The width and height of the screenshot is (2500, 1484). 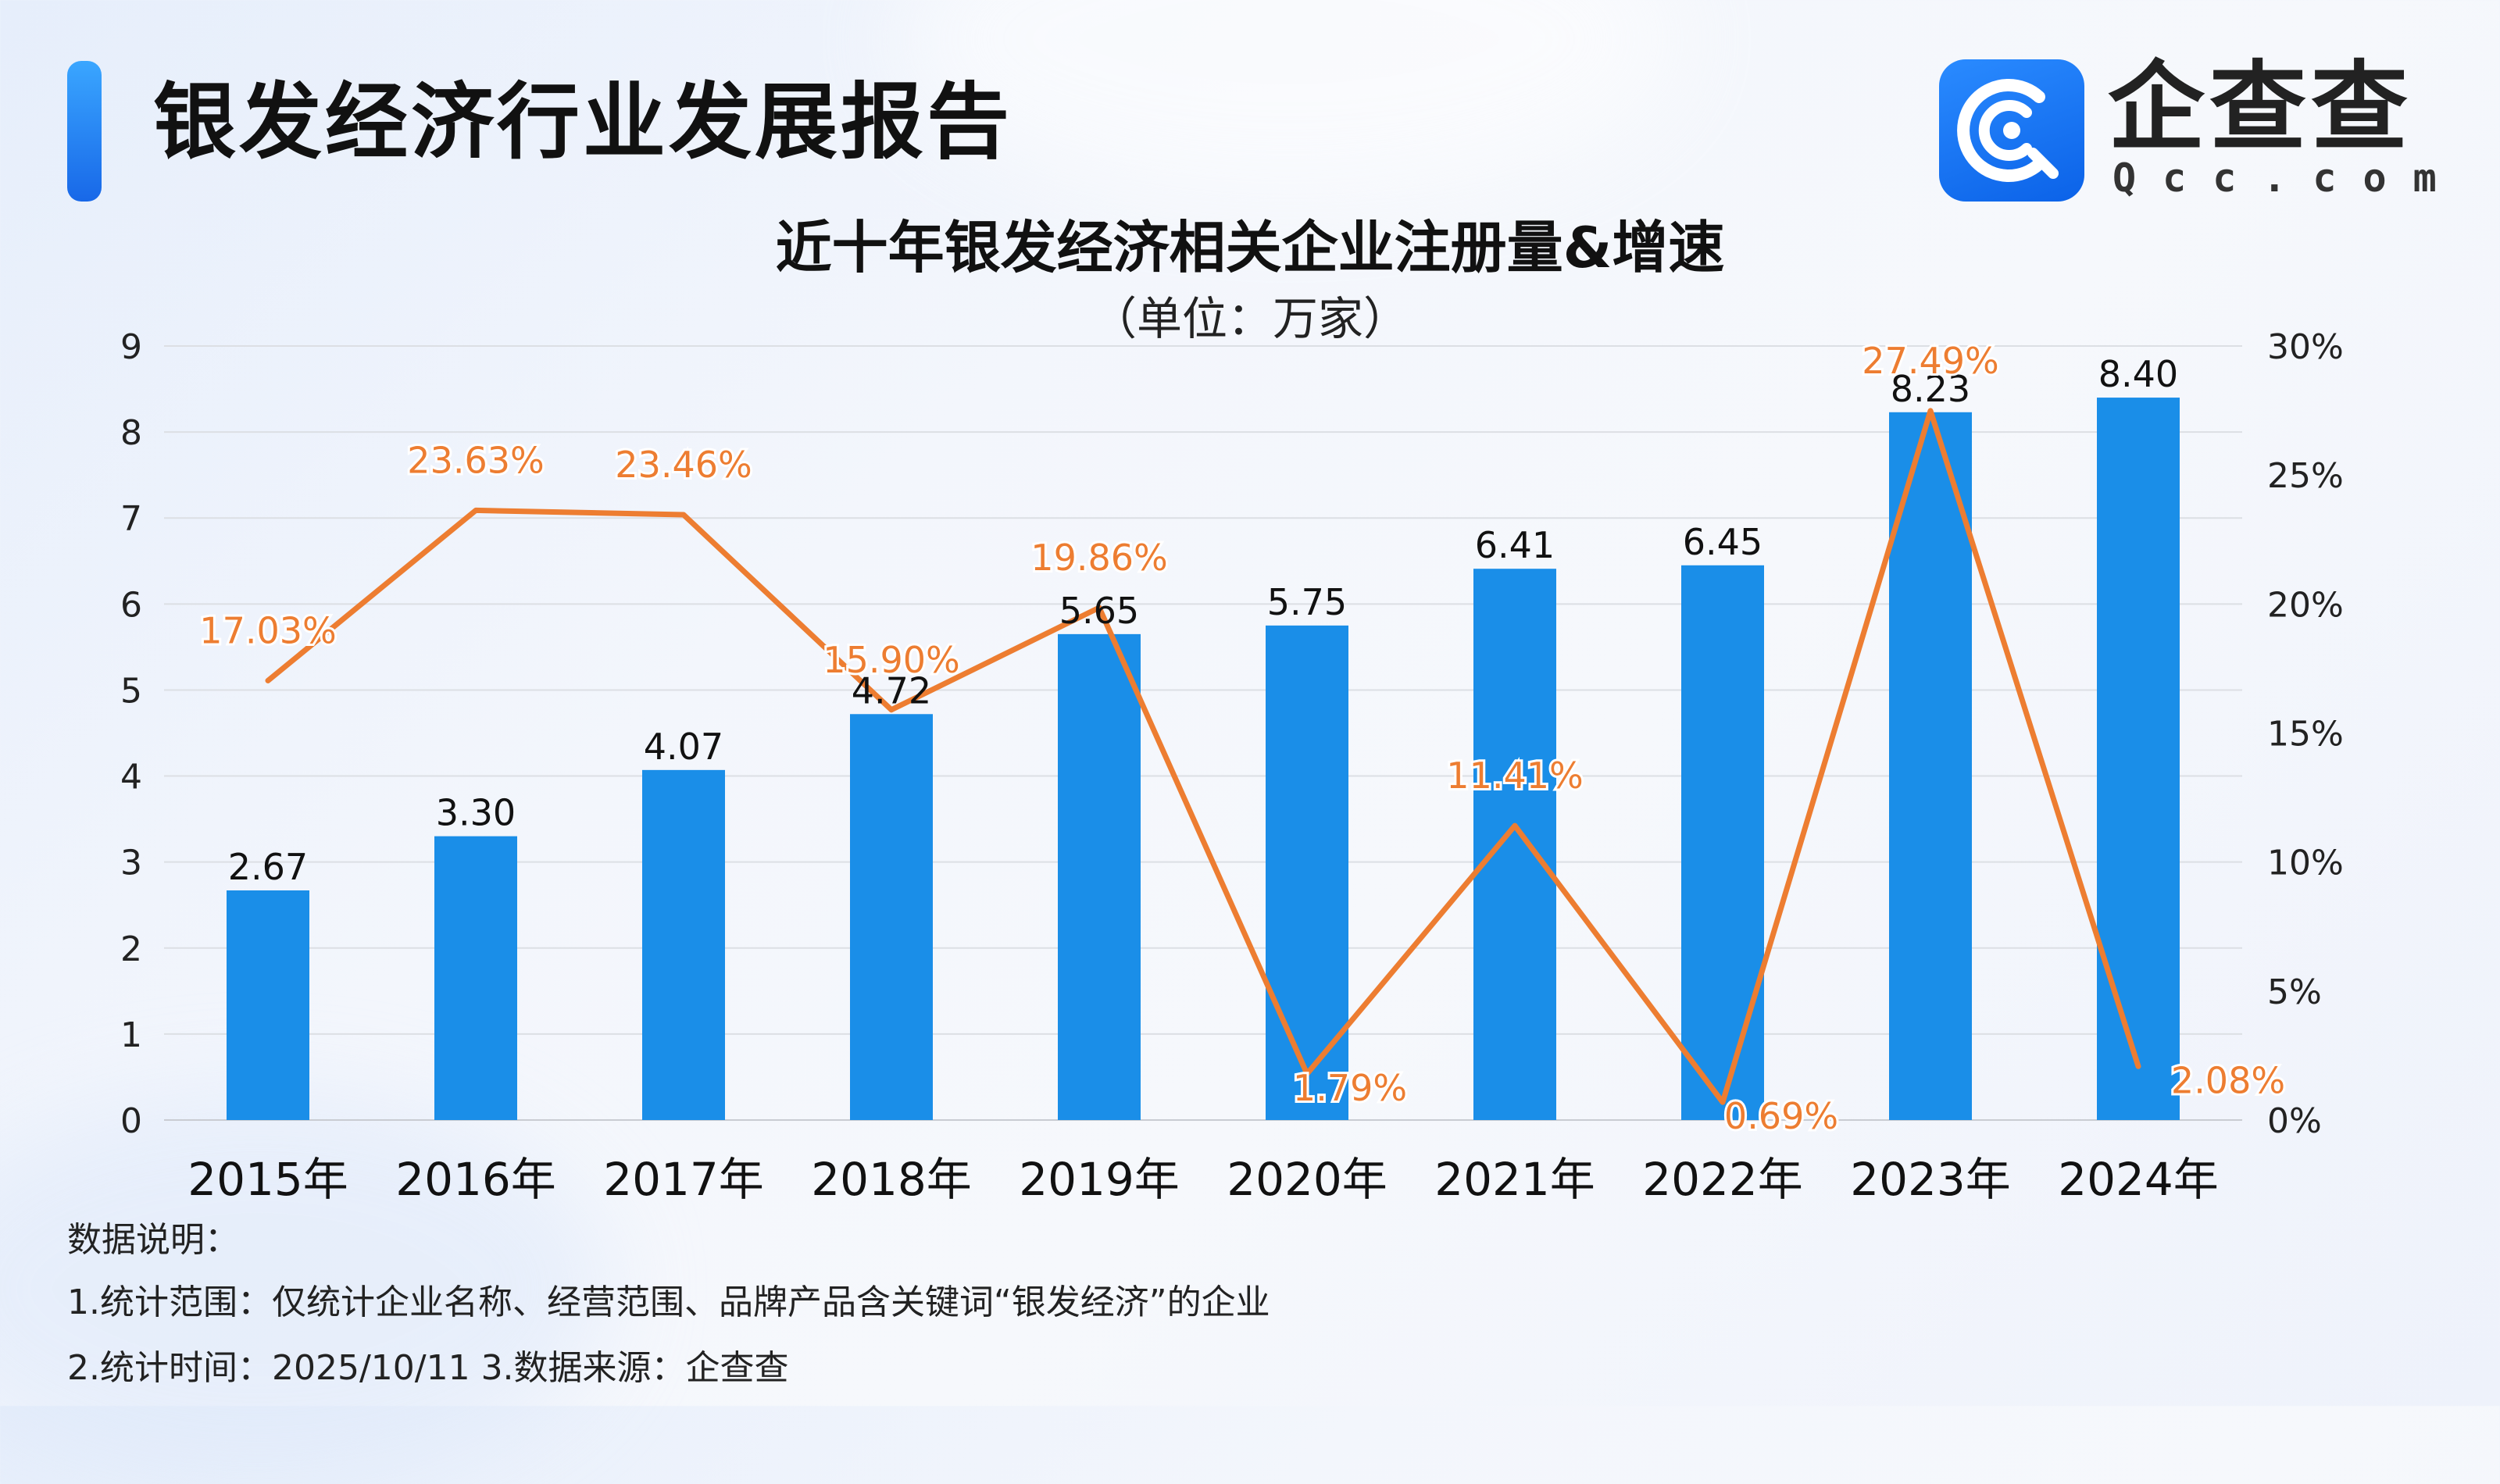 I want to click on bar-value-label: 6.41, so click(x=1515, y=545).